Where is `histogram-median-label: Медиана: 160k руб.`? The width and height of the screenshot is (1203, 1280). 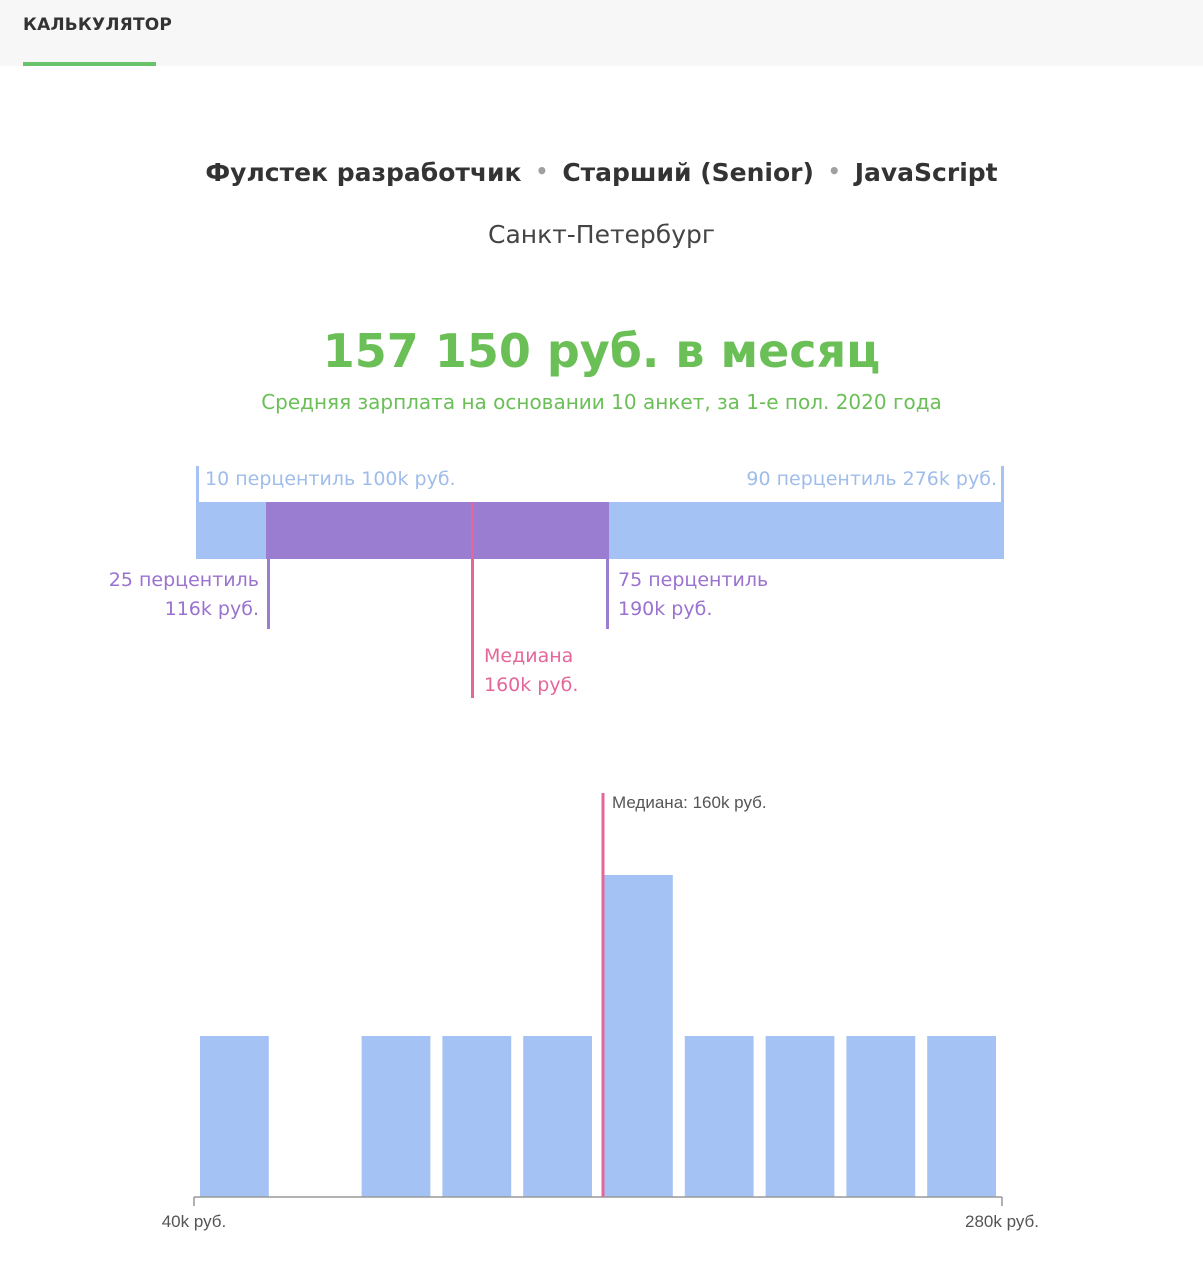
histogram-median-label: Медиана: 160k руб. is located at coordinates (689, 802).